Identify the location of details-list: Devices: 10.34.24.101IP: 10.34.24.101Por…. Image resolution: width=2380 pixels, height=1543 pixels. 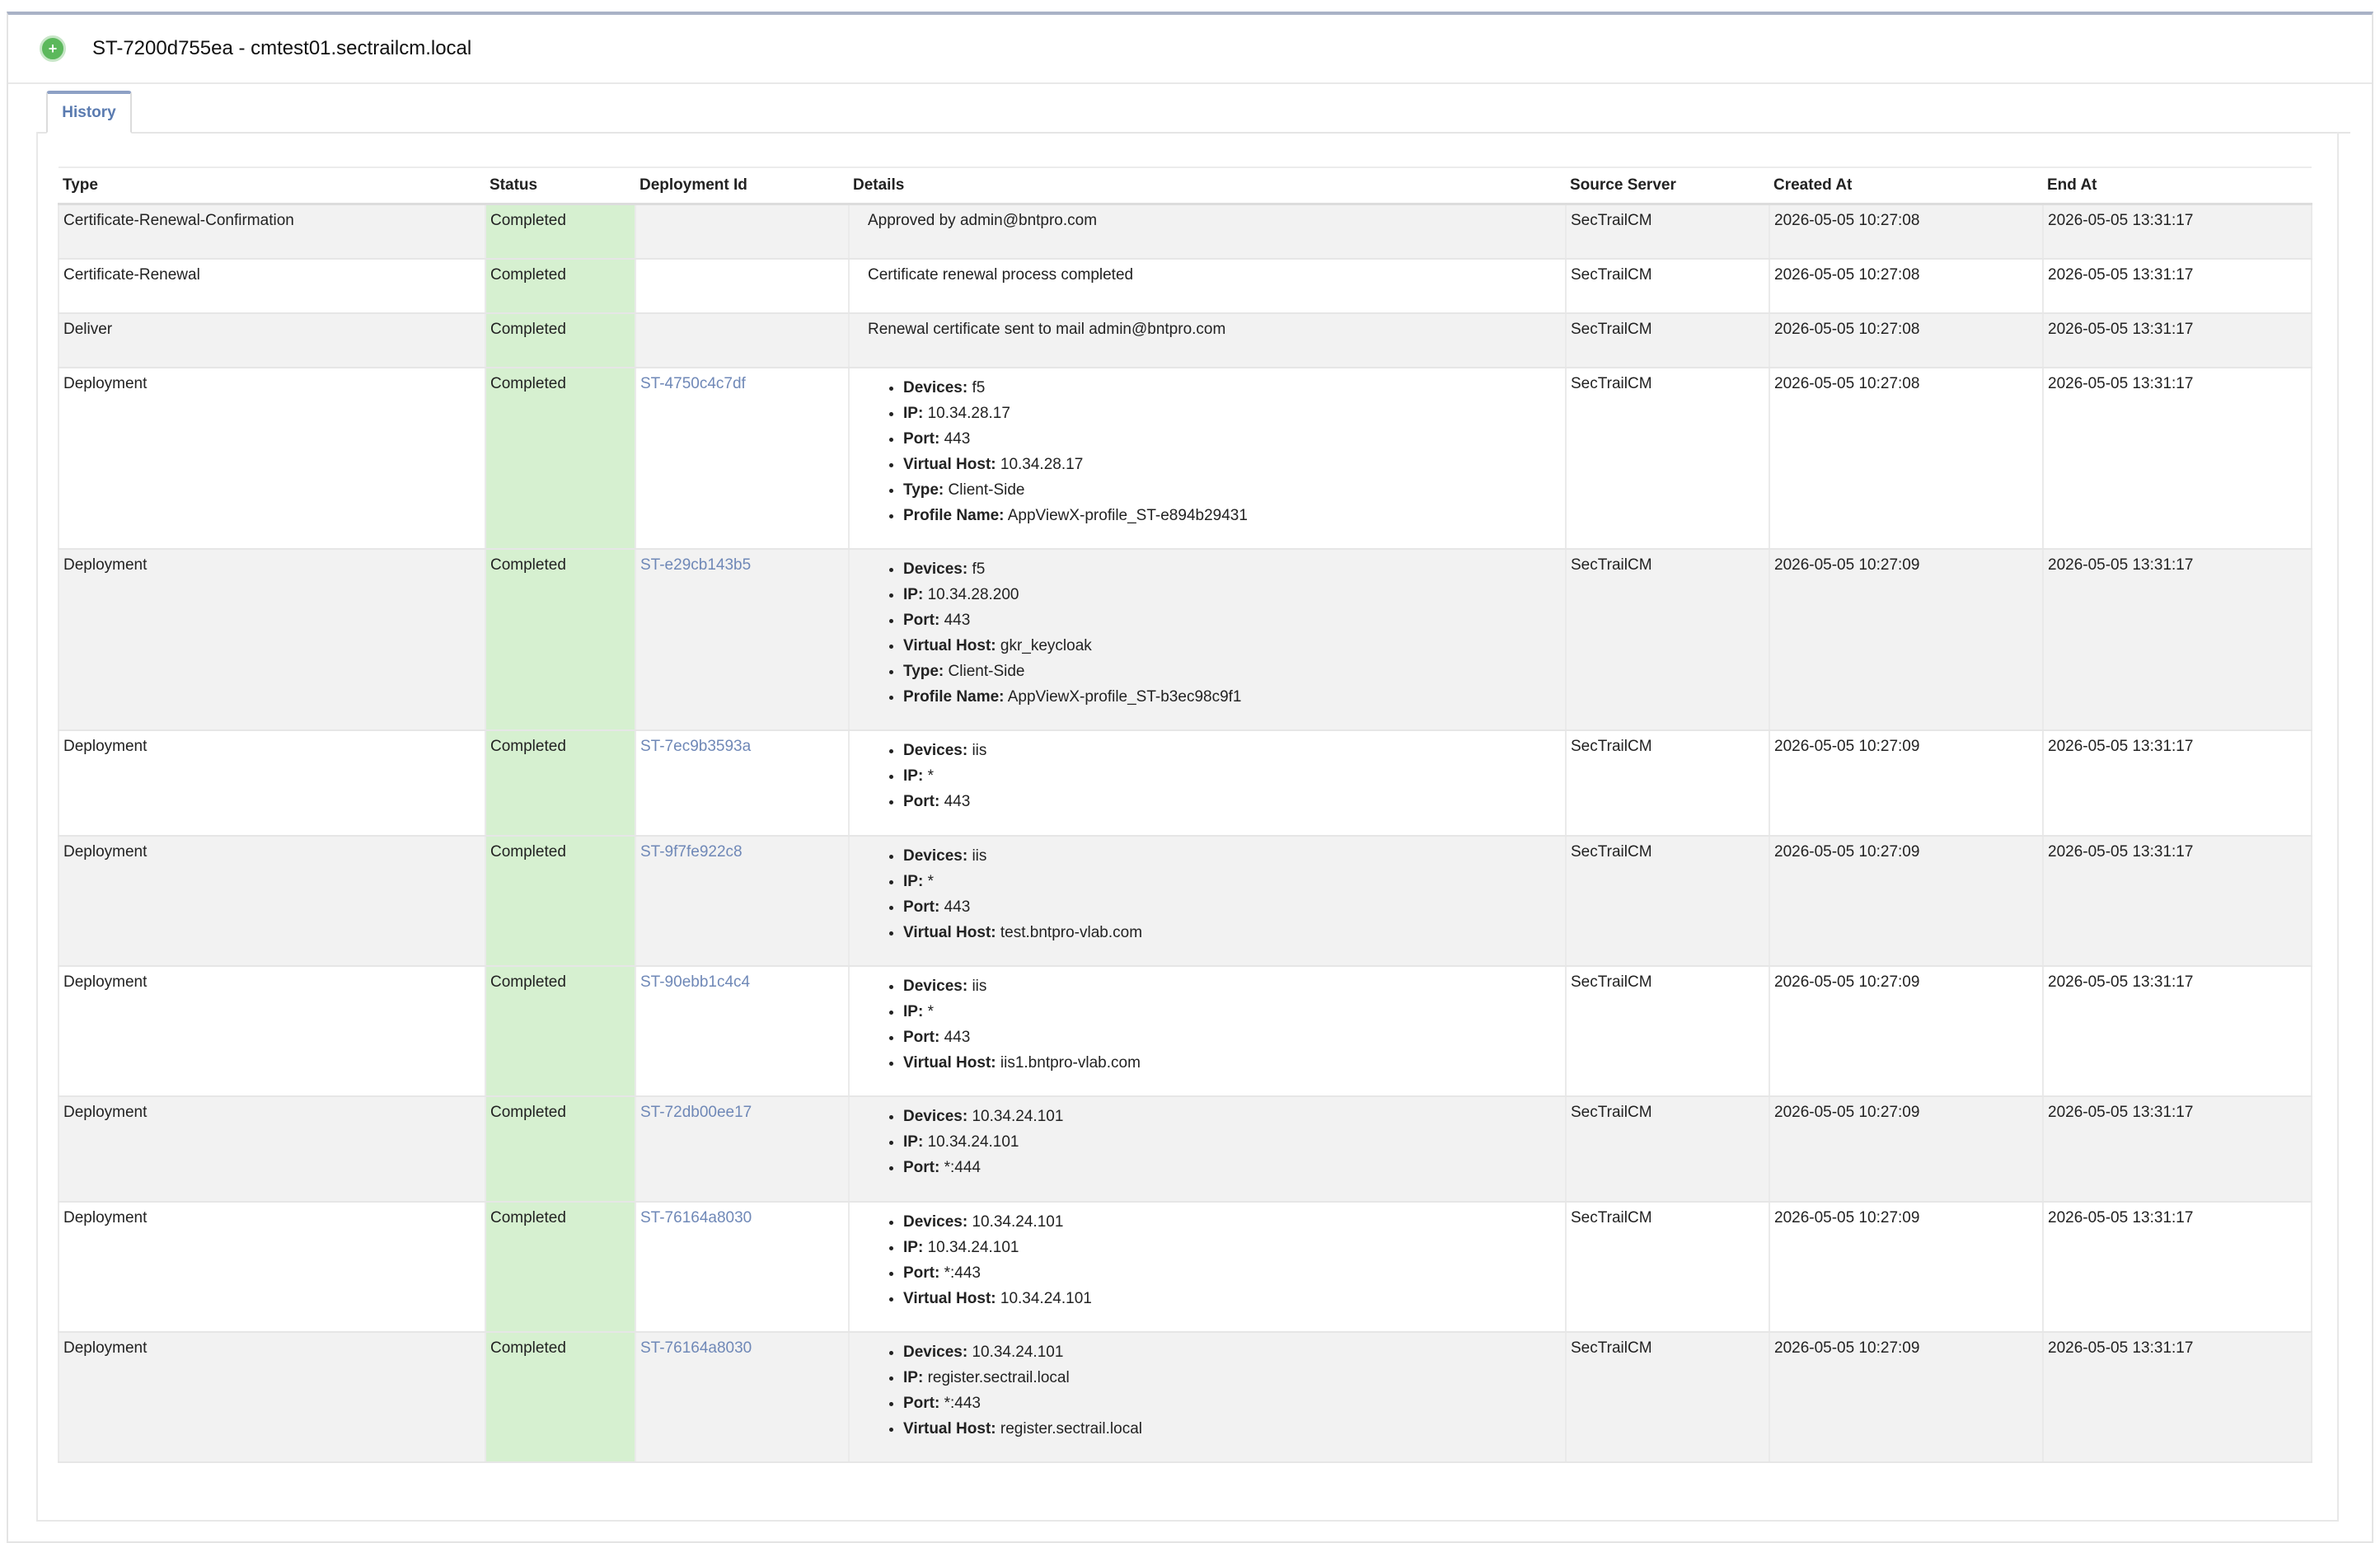
(1207, 1142).